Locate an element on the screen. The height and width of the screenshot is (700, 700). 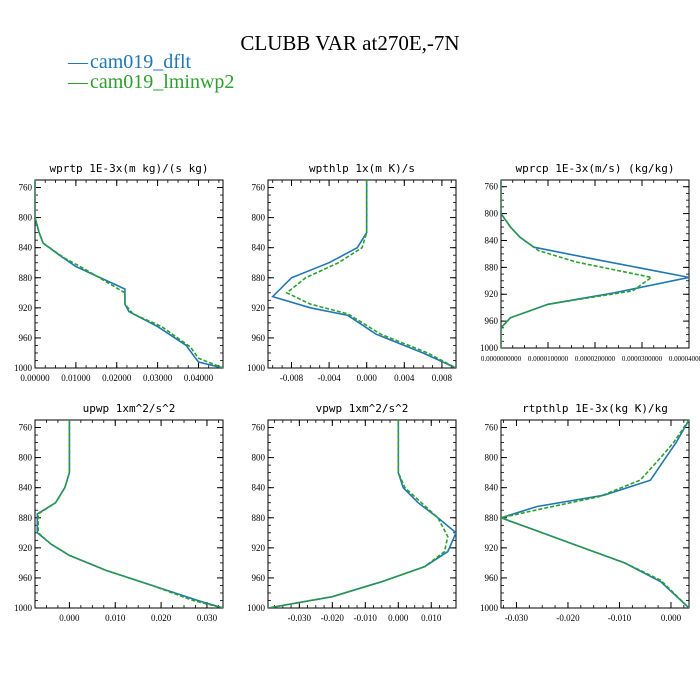
x-tick-label: 0.03000 is located at coordinates (158, 378).